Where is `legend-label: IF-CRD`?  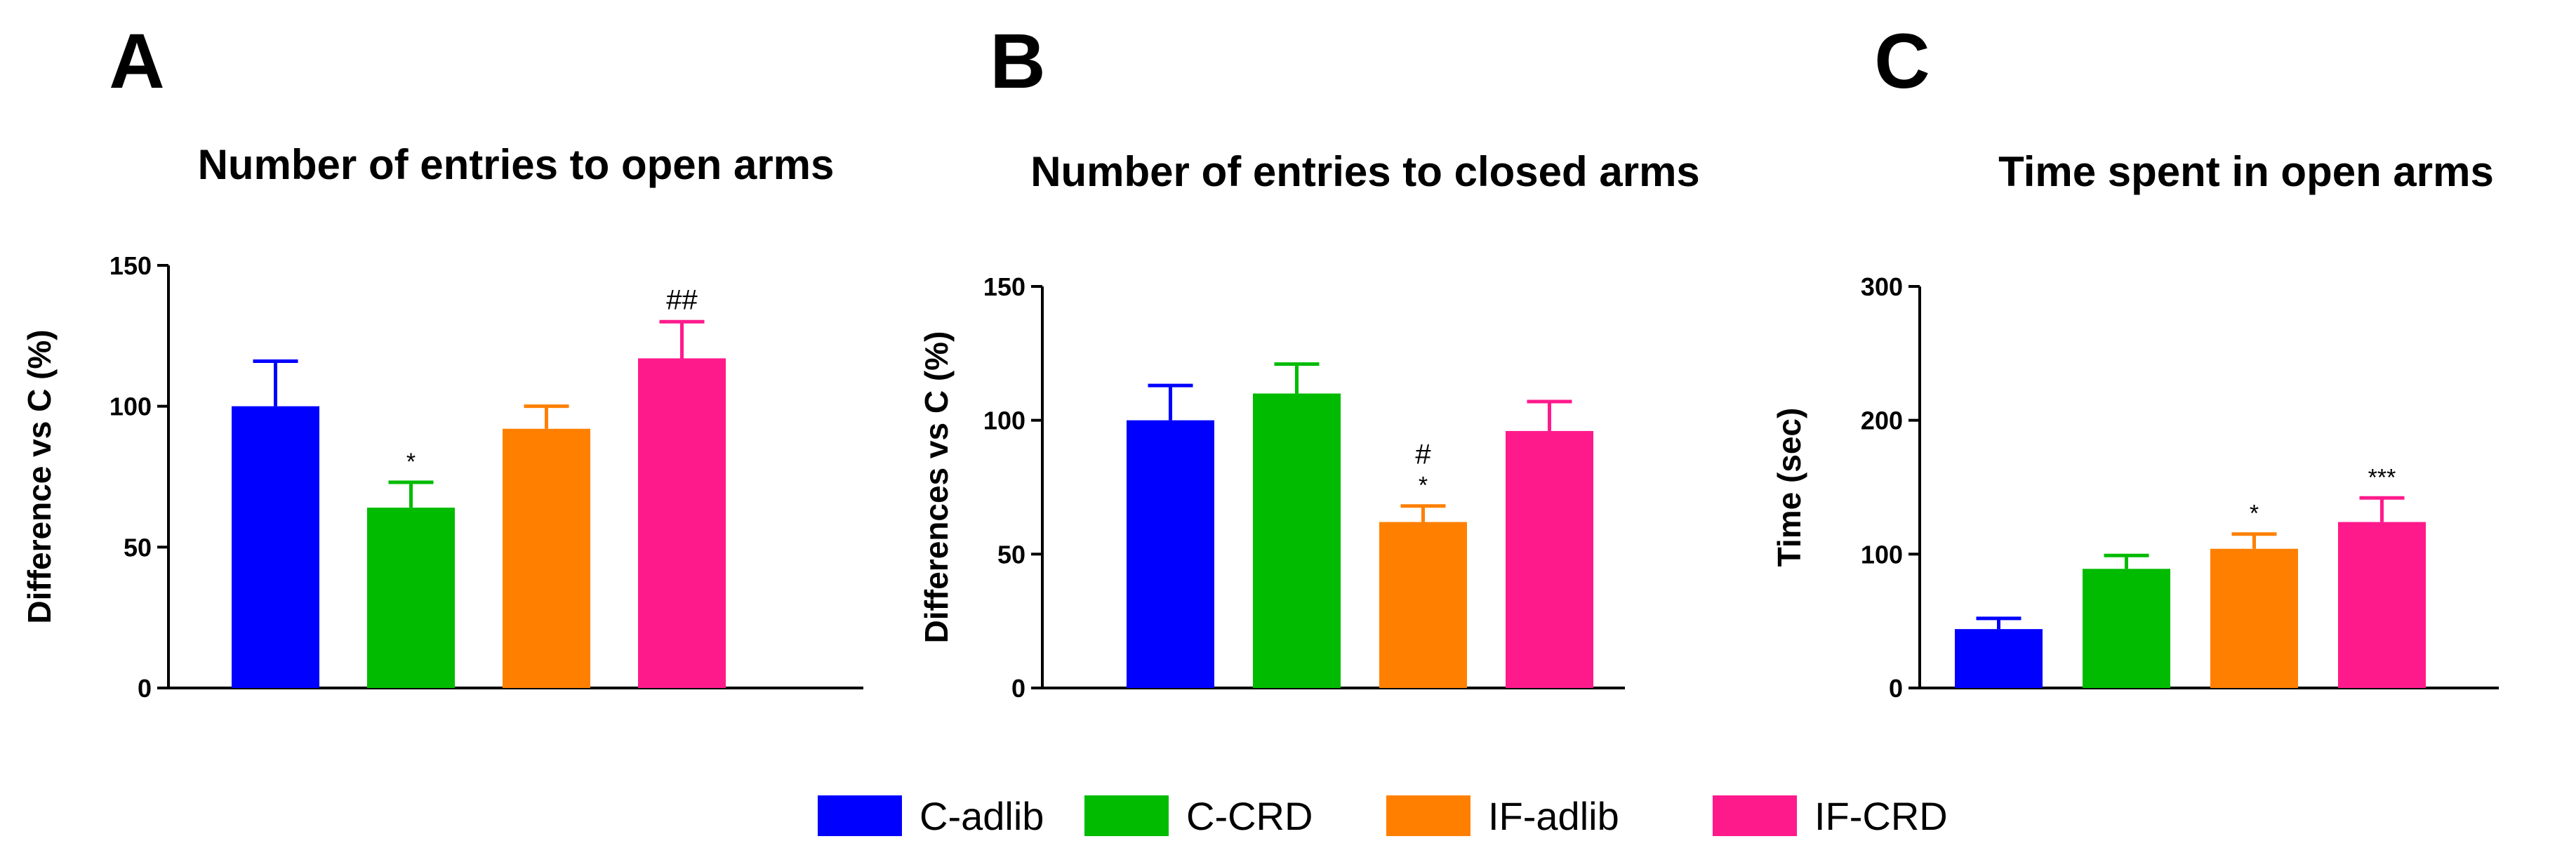
legend-label: IF-CRD is located at coordinates (1881, 816).